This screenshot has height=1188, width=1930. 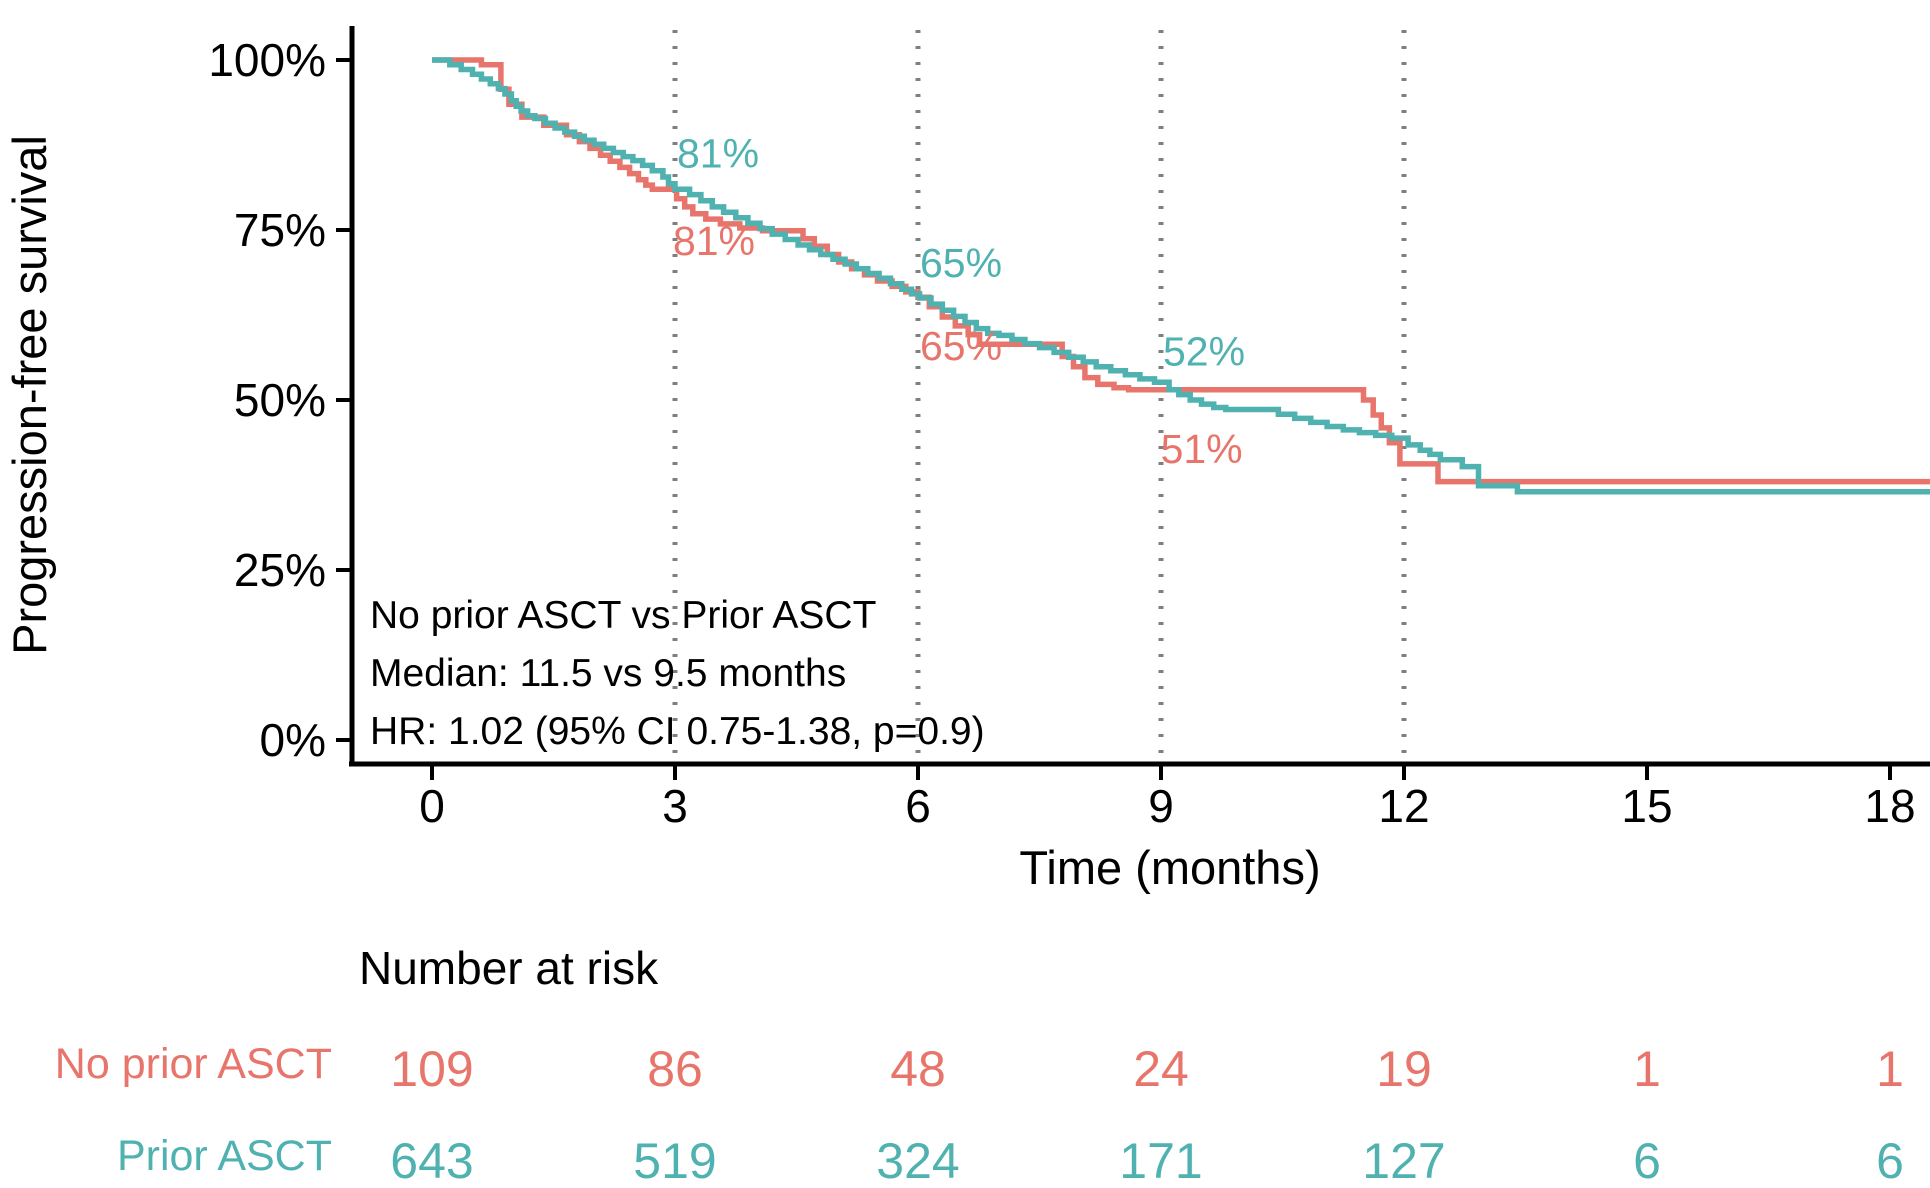 What do you see at coordinates (918, 806) in the screenshot?
I see `x-tick-label-6: 6` at bounding box center [918, 806].